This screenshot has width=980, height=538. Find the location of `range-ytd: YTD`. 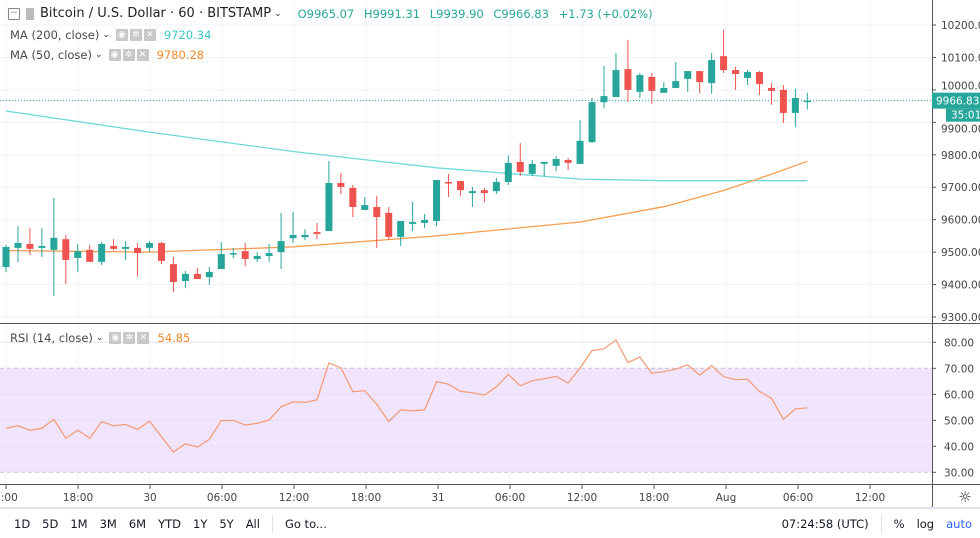

range-ytd: YTD is located at coordinates (169, 523).